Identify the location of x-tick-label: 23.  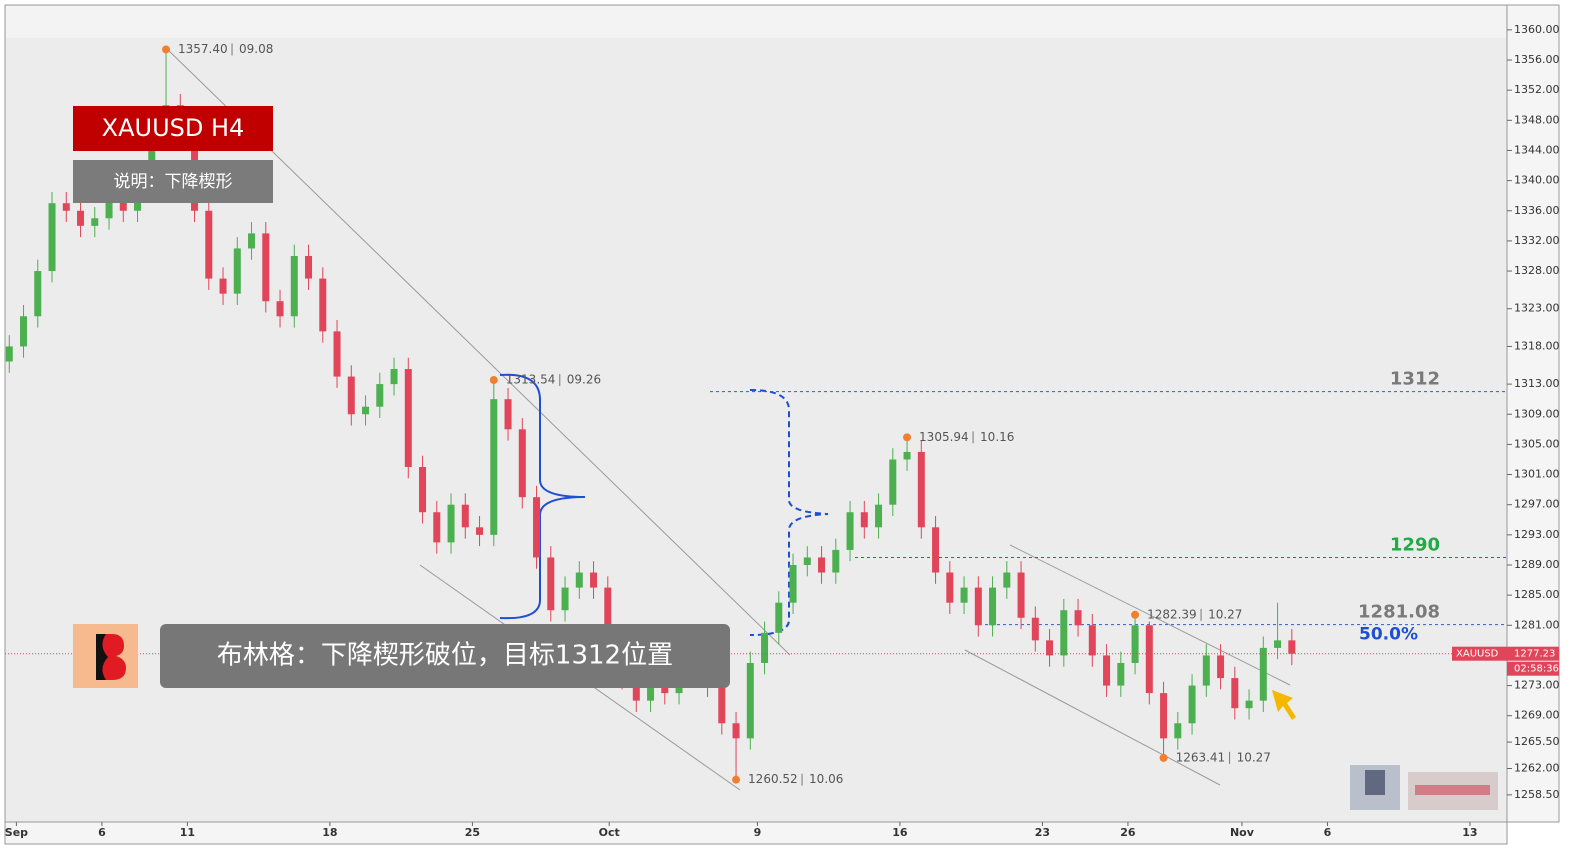
(1042, 832).